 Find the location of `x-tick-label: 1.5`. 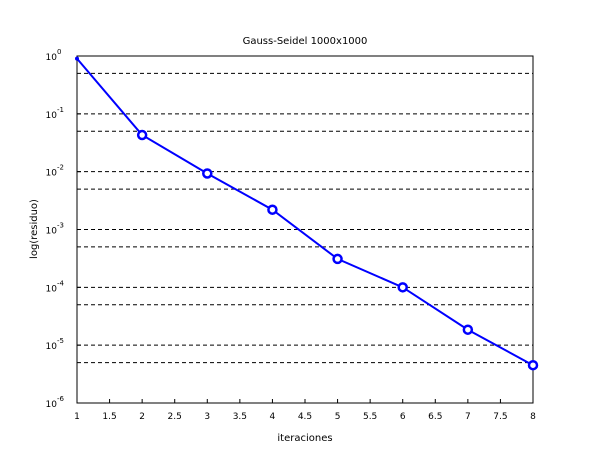

x-tick-label: 1.5 is located at coordinates (109, 417).